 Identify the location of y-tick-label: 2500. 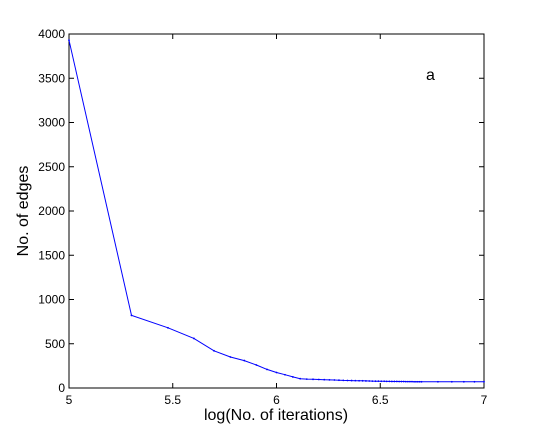
(51, 167).